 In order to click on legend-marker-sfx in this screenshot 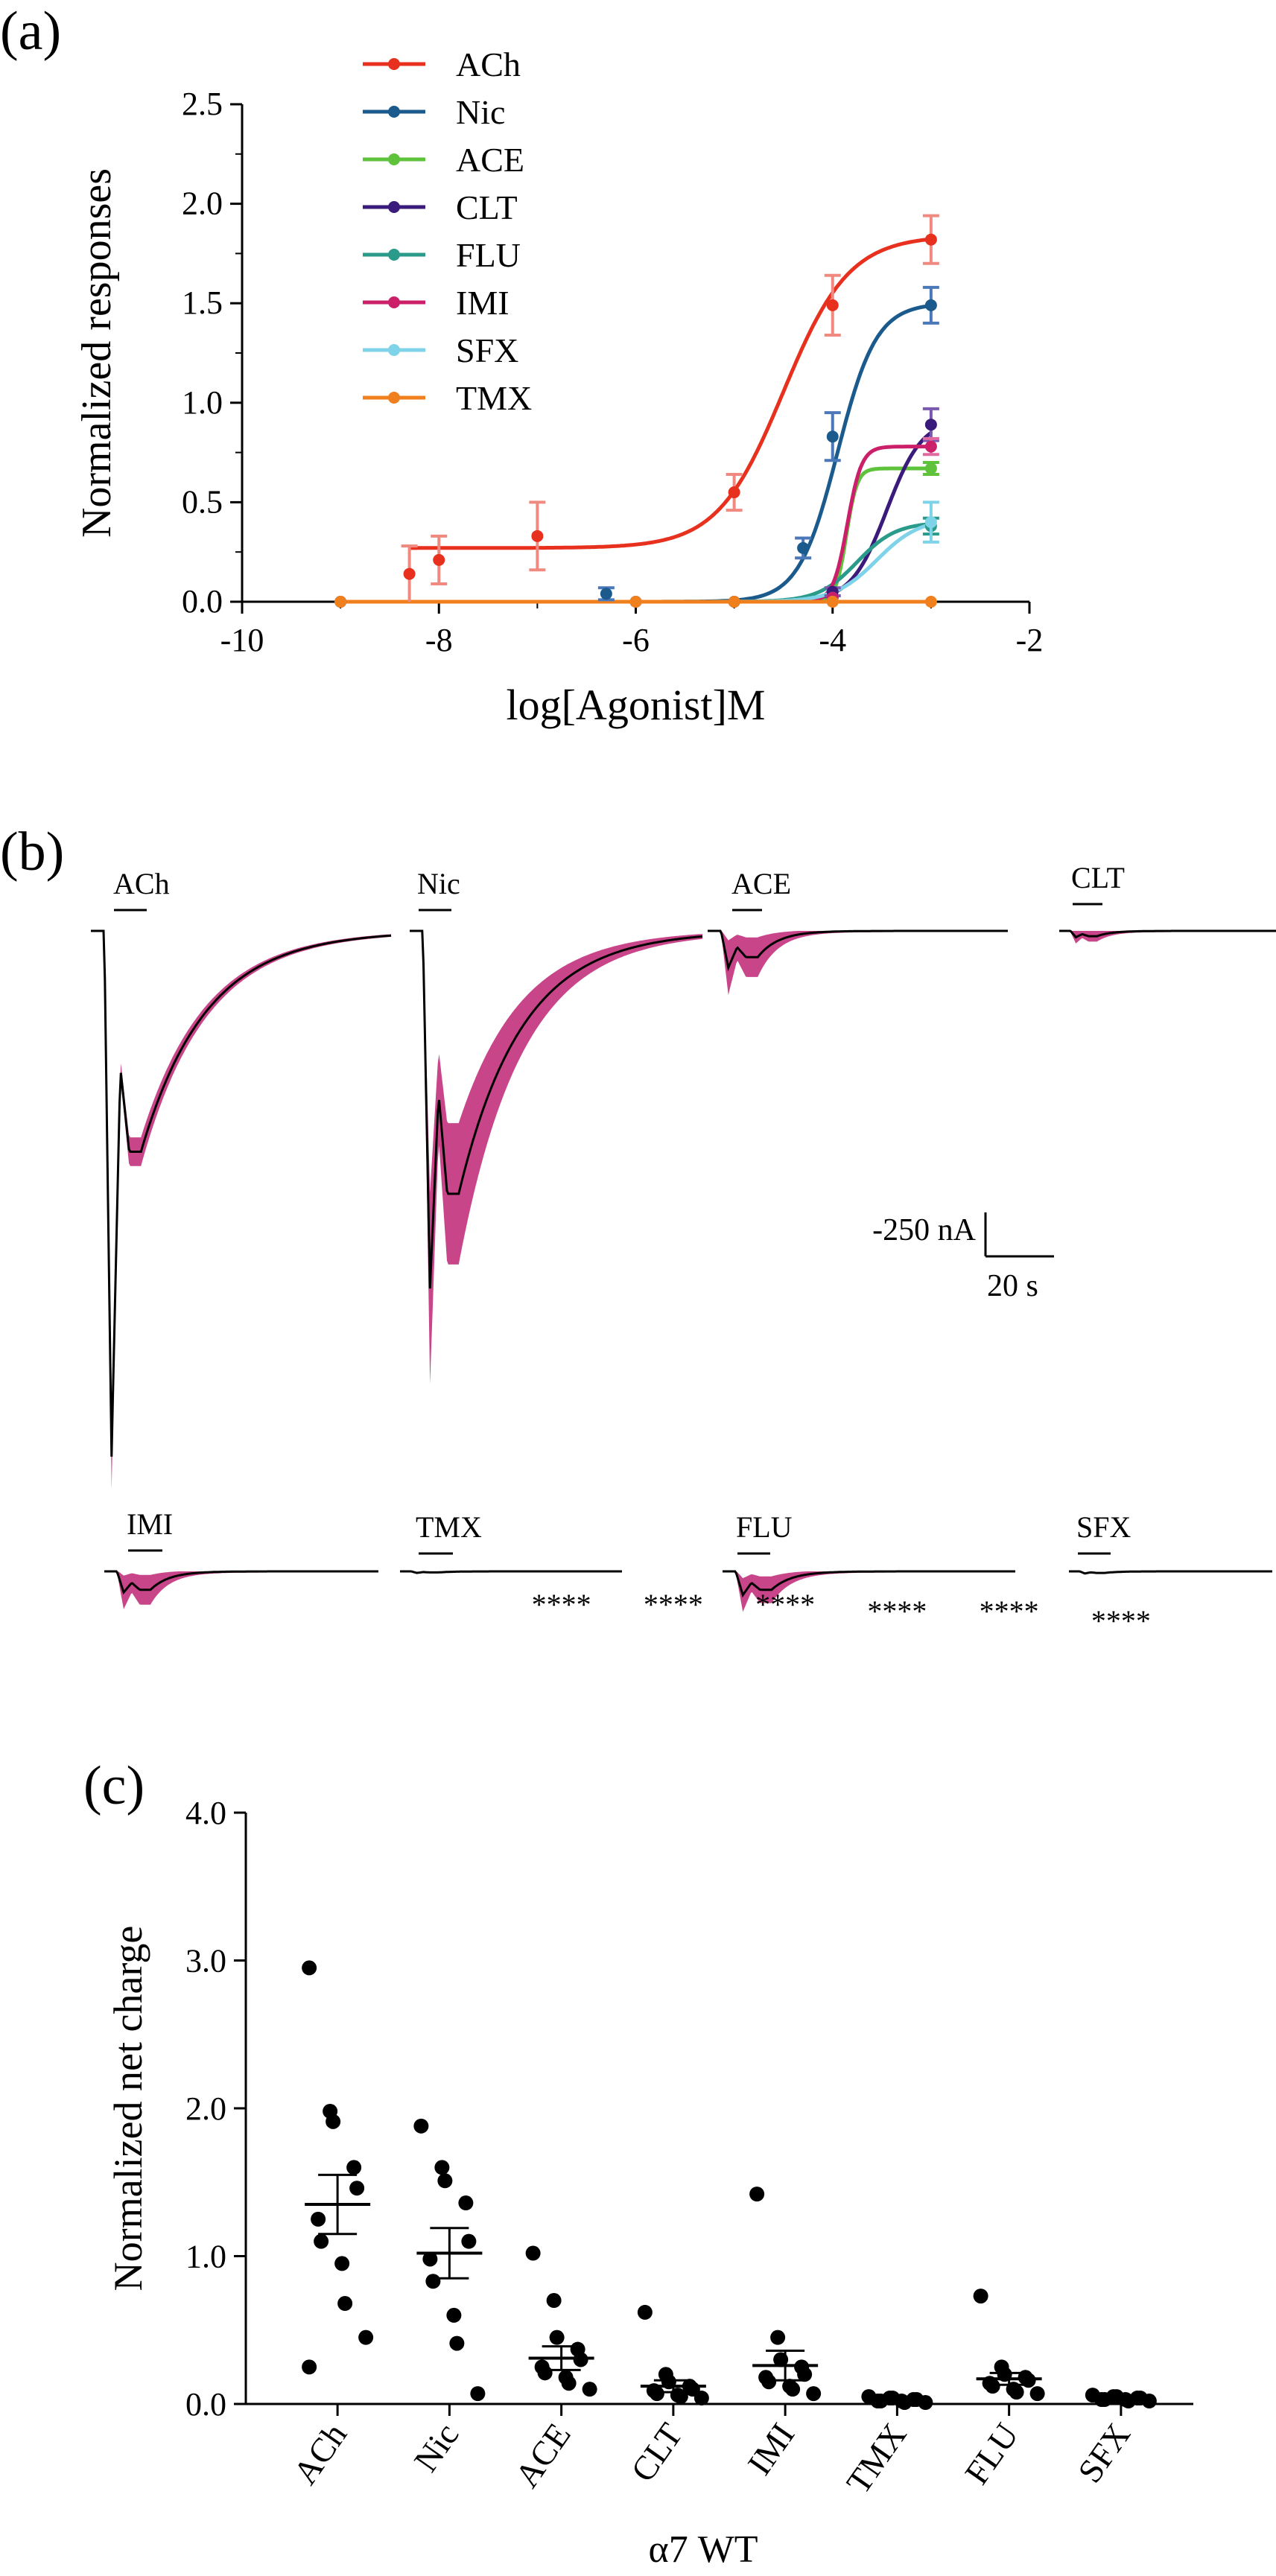, I will do `click(394, 350)`.